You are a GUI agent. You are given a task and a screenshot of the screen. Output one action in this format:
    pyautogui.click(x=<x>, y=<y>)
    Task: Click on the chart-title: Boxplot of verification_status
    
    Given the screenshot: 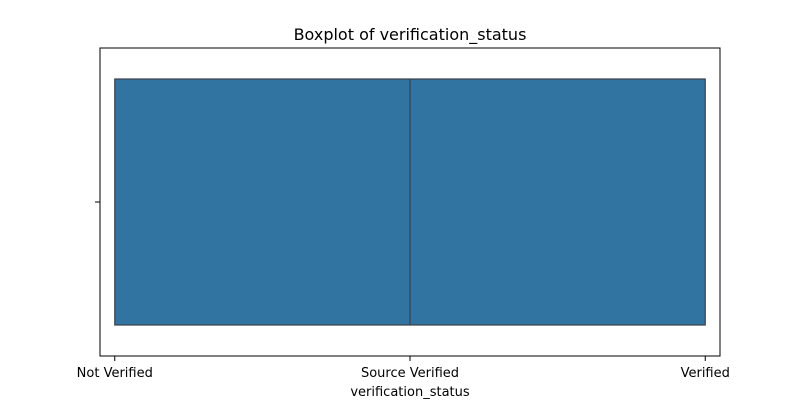 What is the action you would take?
    pyautogui.click(x=410, y=35)
    